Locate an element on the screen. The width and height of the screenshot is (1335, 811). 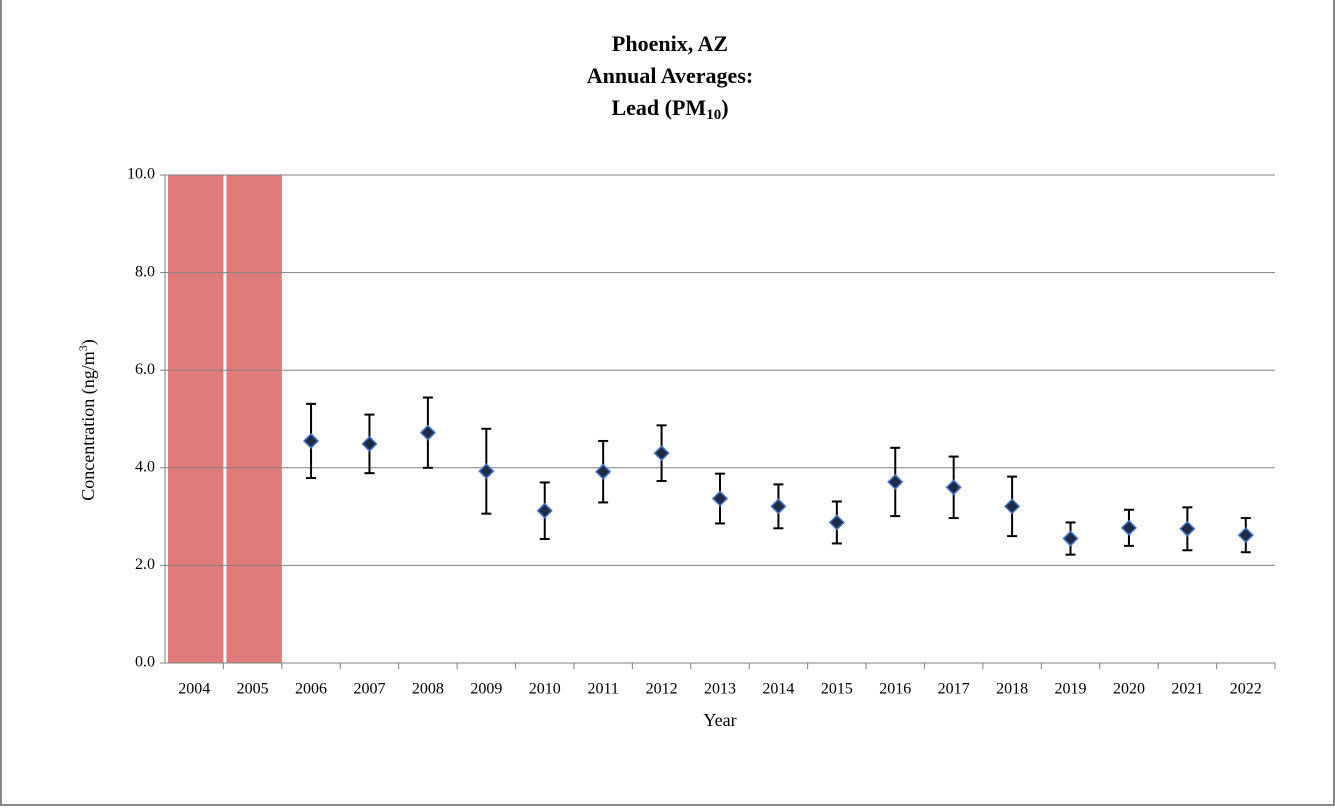
label-superscript: 3 is located at coordinates (83, 348).